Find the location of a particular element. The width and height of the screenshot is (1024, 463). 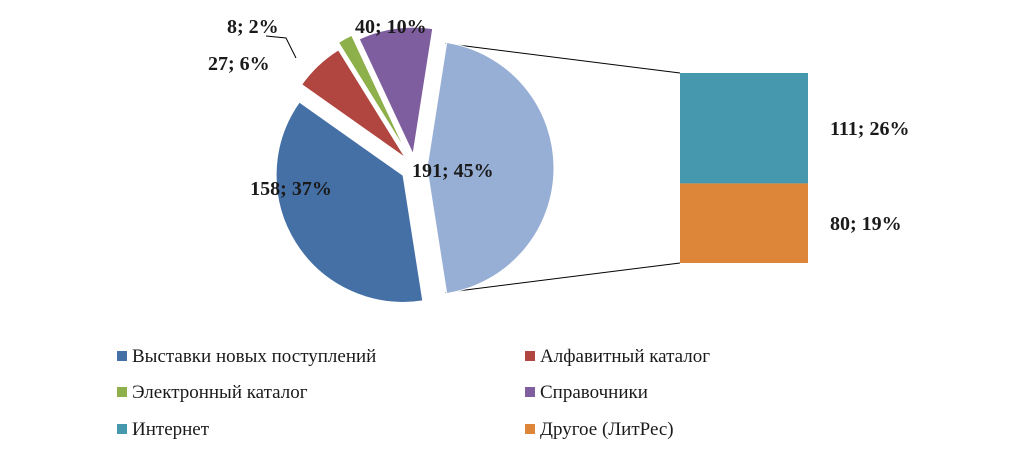

legend-item-alphabetic-catalog: Алфавитный каталог is located at coordinates (617, 356).